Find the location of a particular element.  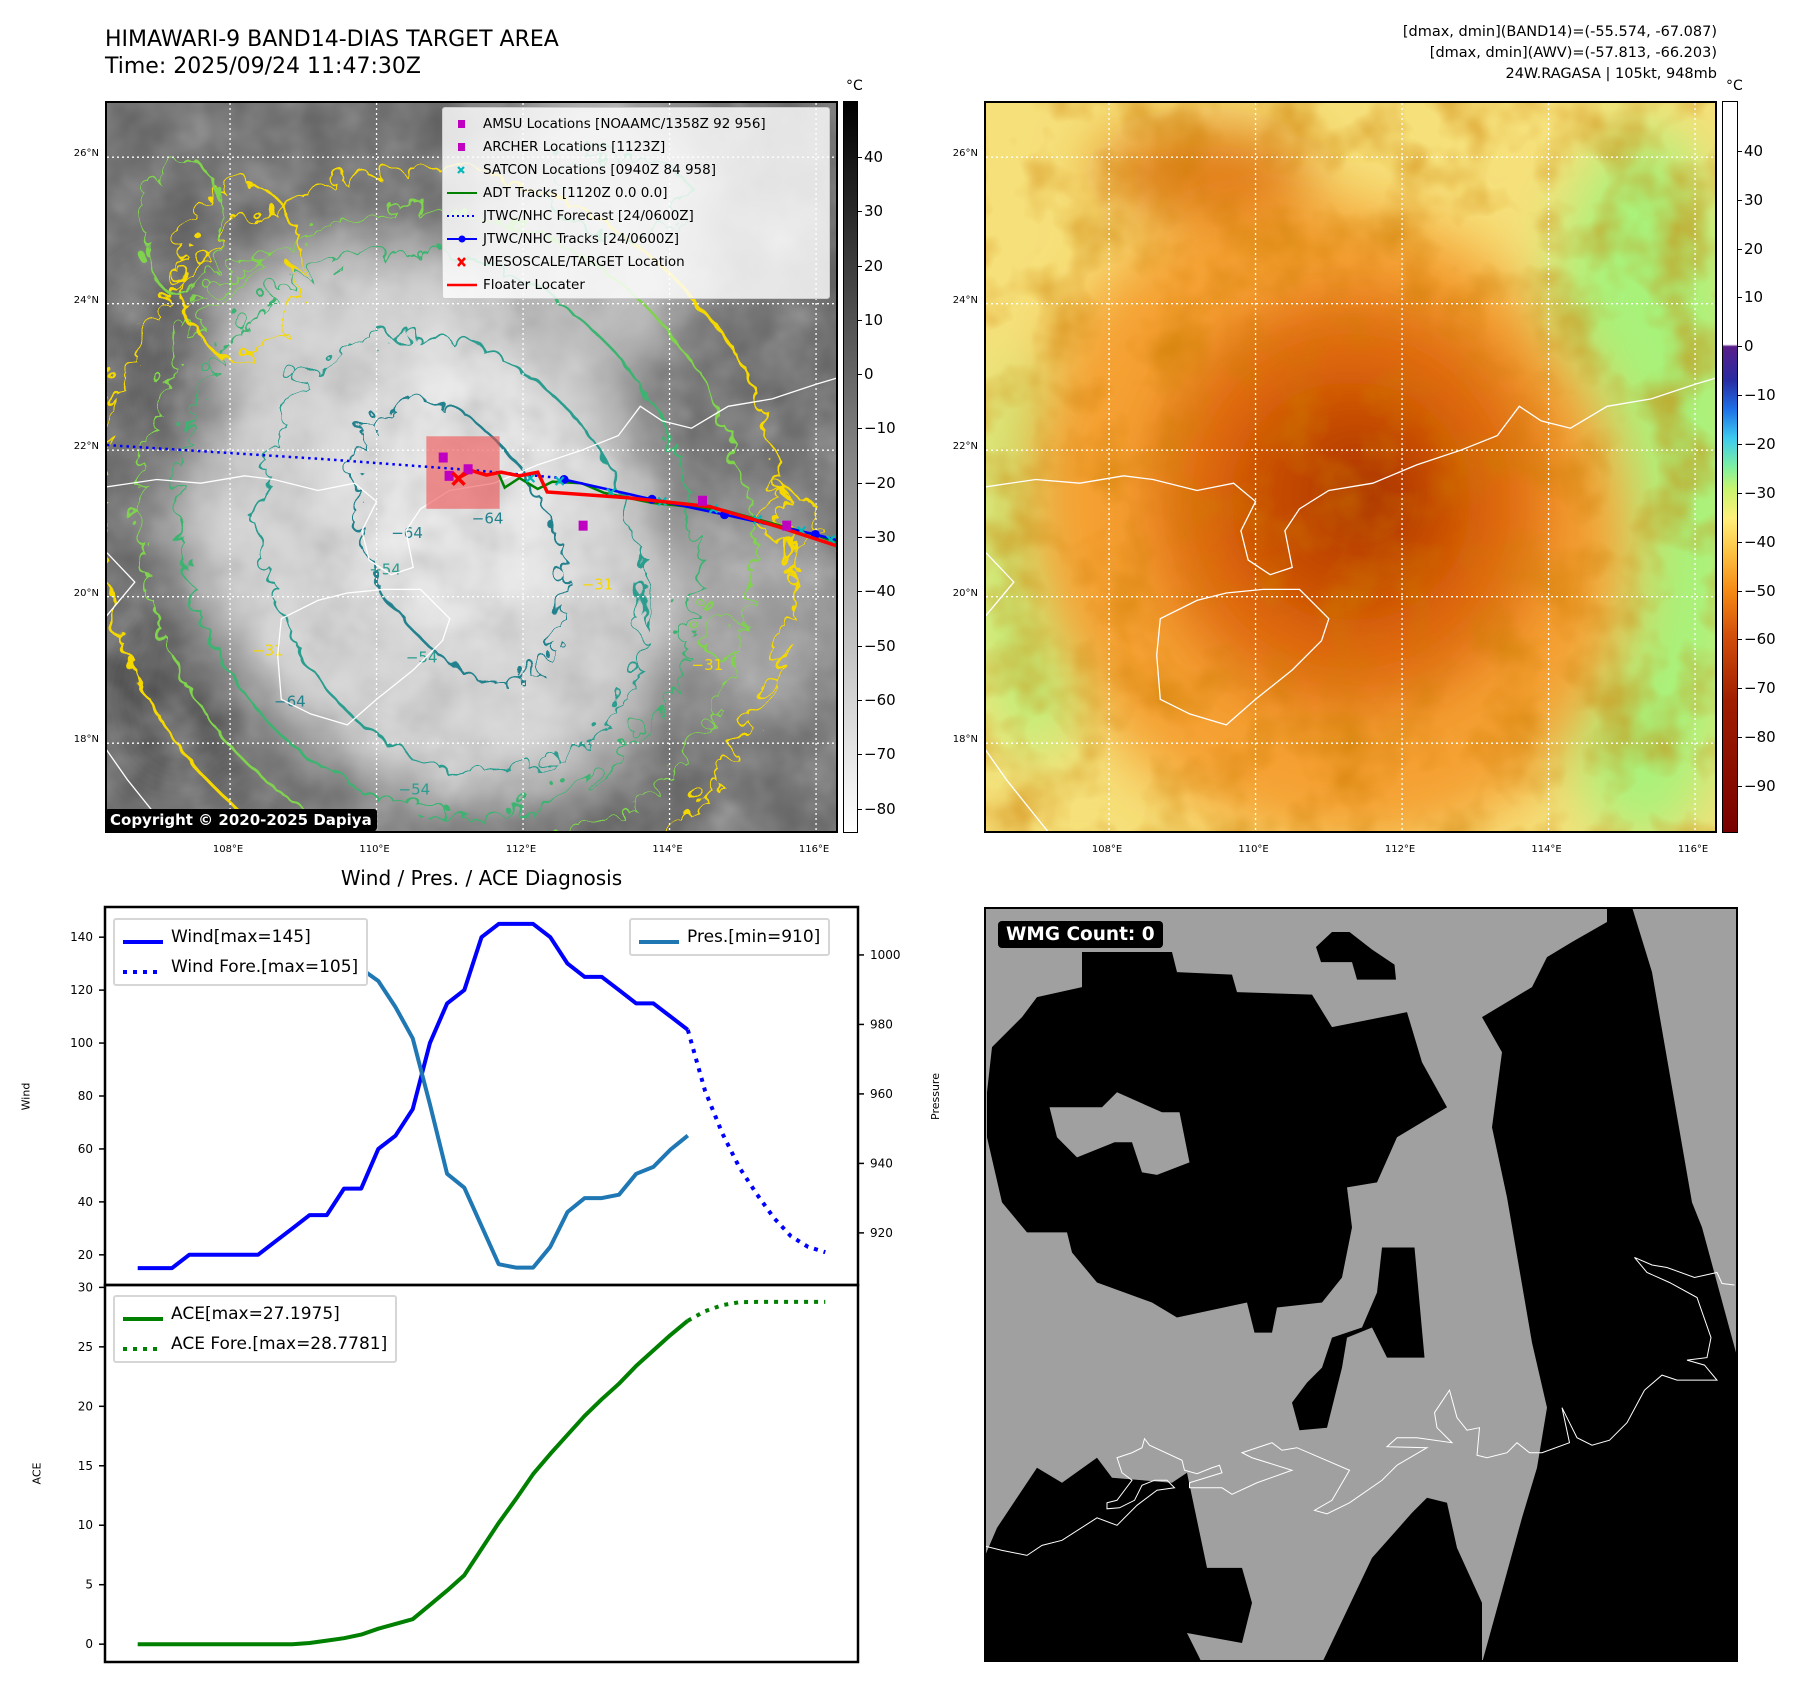

target-location-marker is located at coordinates (458, 479).